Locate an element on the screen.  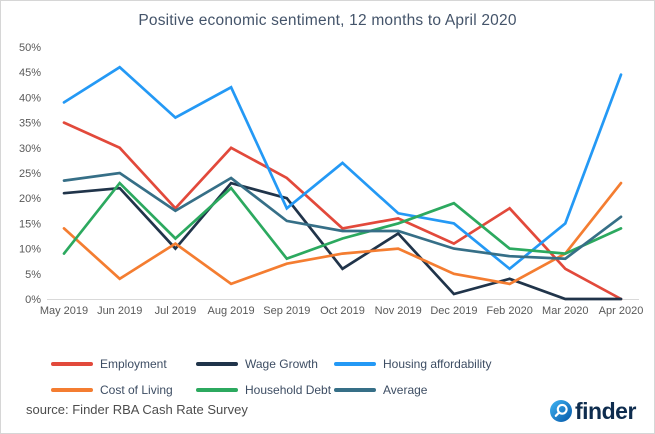
x-tick-label: Mar 2020 is located at coordinates (565, 311).